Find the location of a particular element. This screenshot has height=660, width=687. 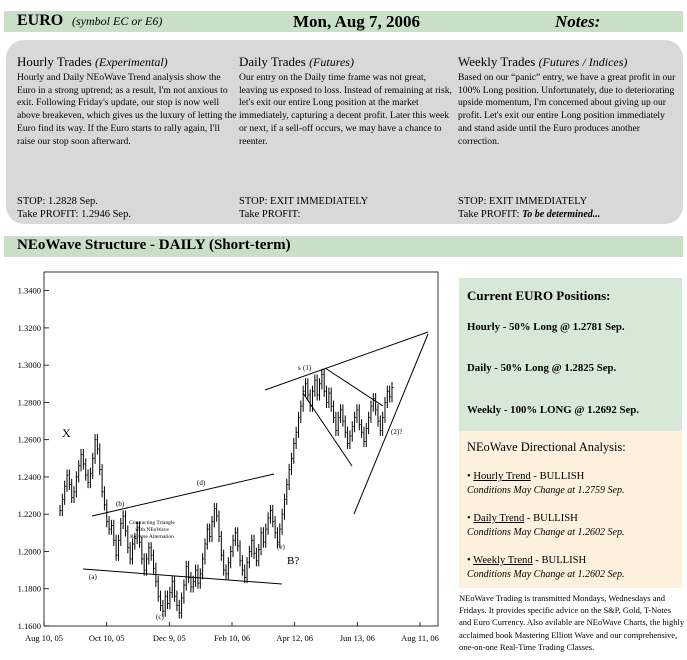

y-tick-label: 1.2600 is located at coordinates (29, 440).